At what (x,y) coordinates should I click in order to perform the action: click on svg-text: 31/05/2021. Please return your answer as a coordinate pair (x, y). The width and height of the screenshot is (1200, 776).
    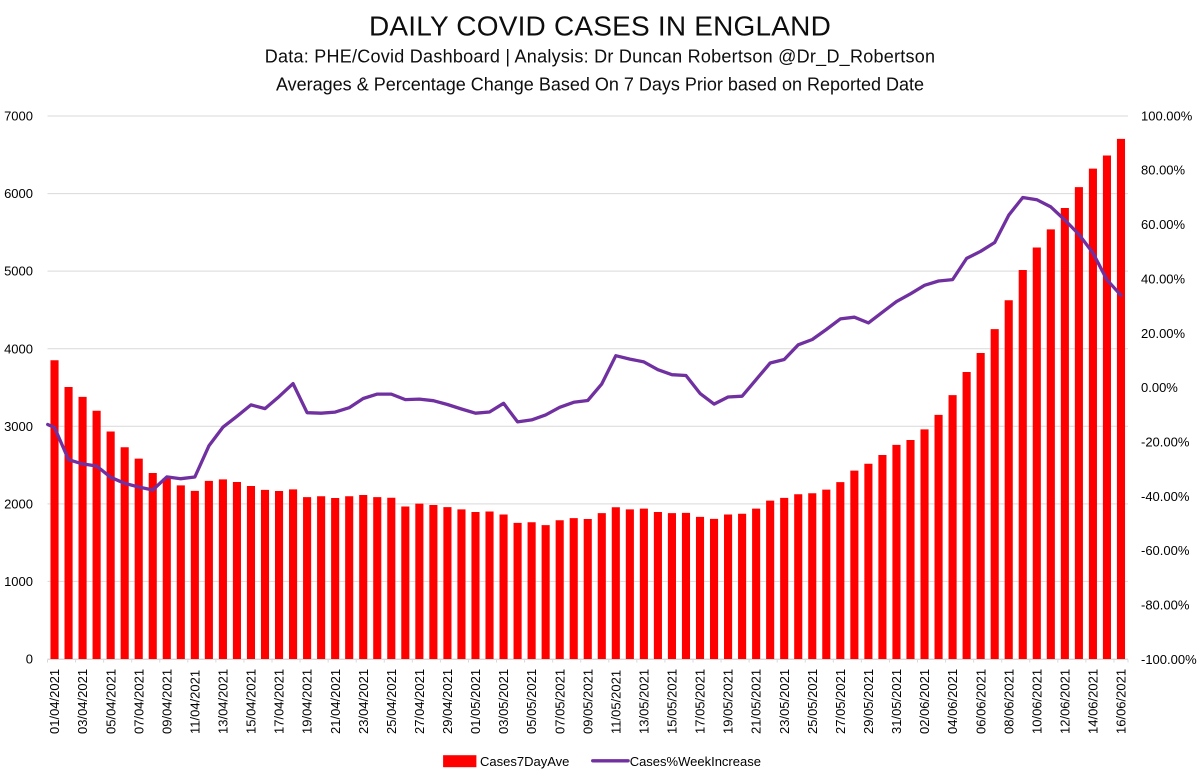
    Looking at the image, I should click on (896, 701).